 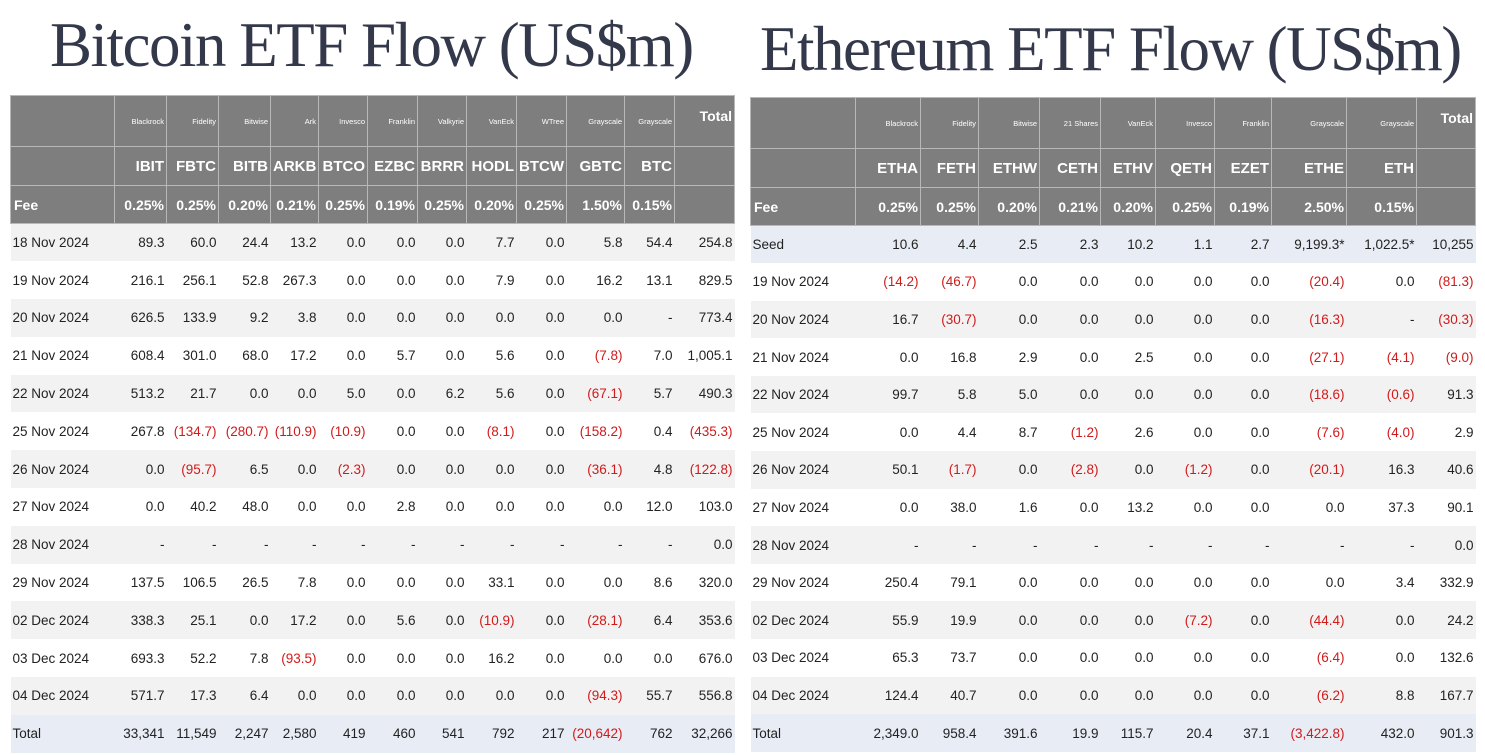 I want to click on row-total-cell: 556.8, so click(x=704, y=696).